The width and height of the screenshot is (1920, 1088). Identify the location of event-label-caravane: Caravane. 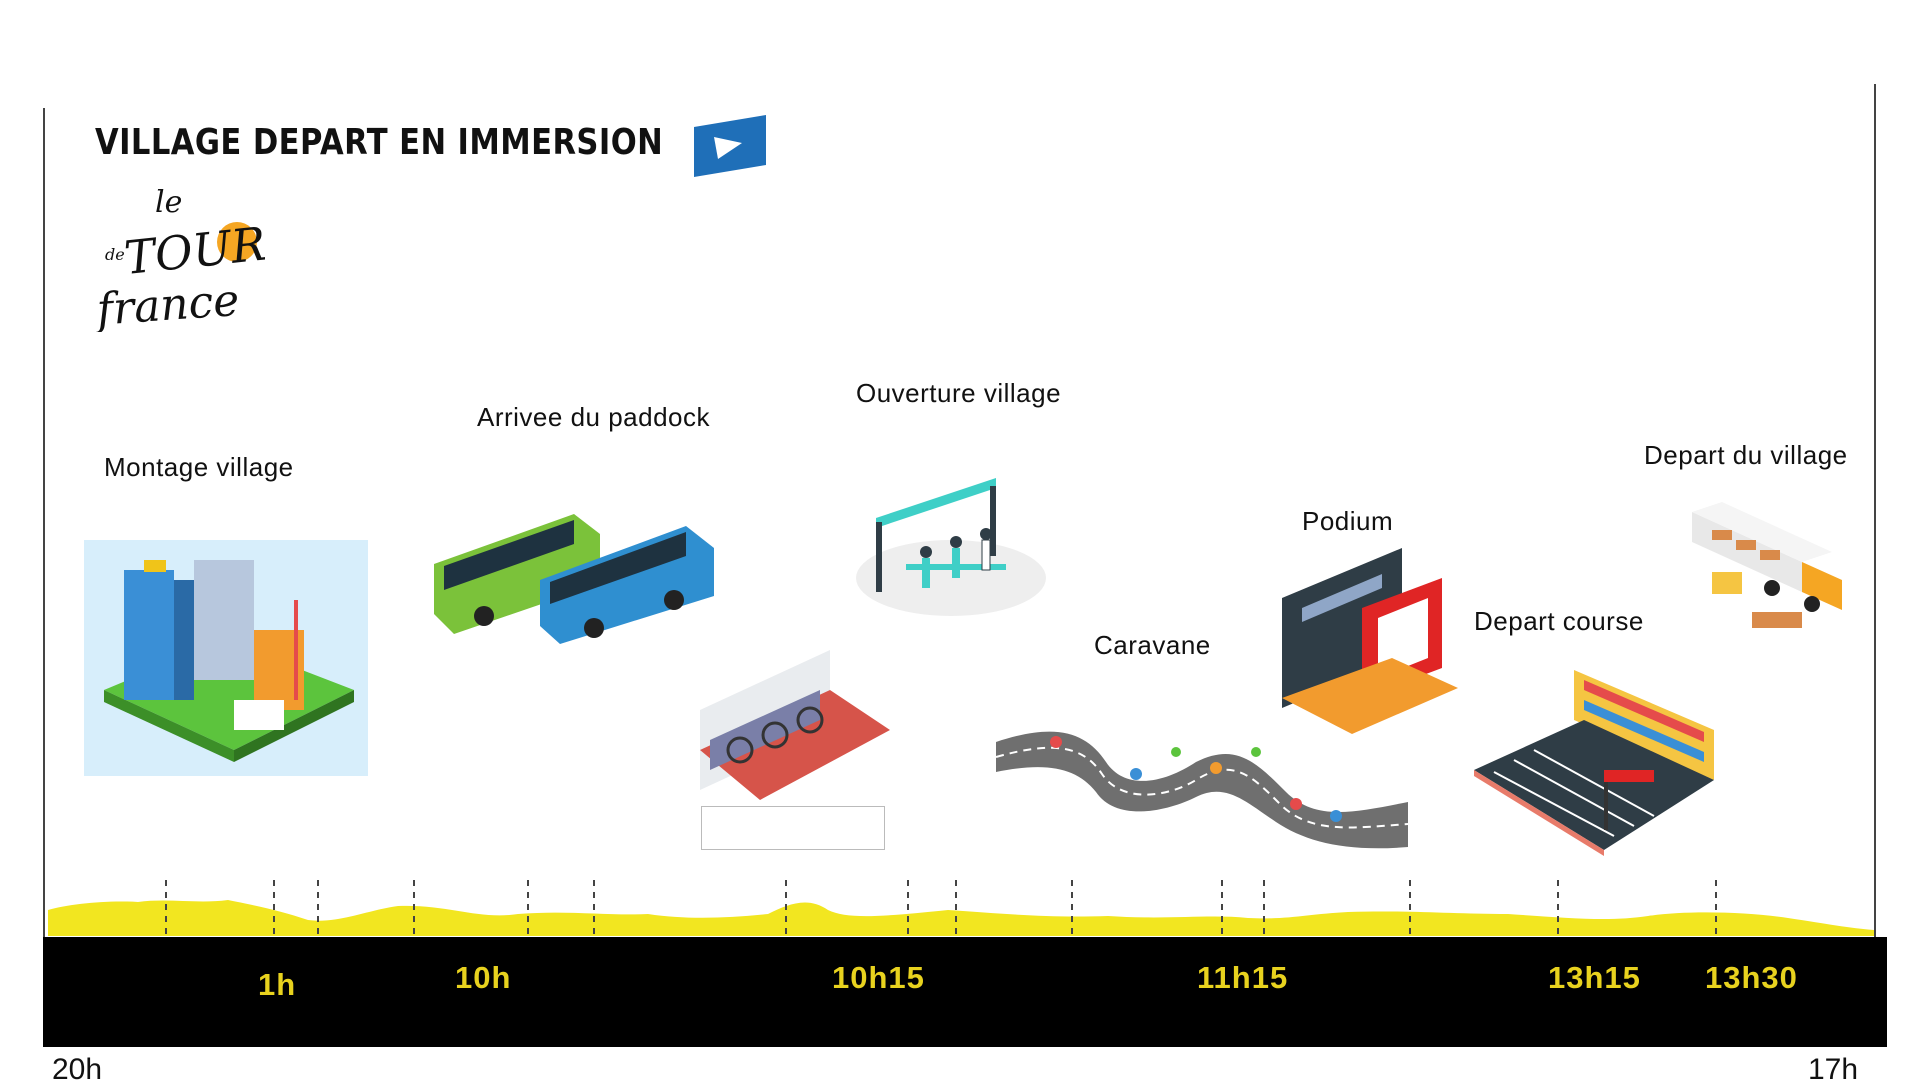
(1152, 645).